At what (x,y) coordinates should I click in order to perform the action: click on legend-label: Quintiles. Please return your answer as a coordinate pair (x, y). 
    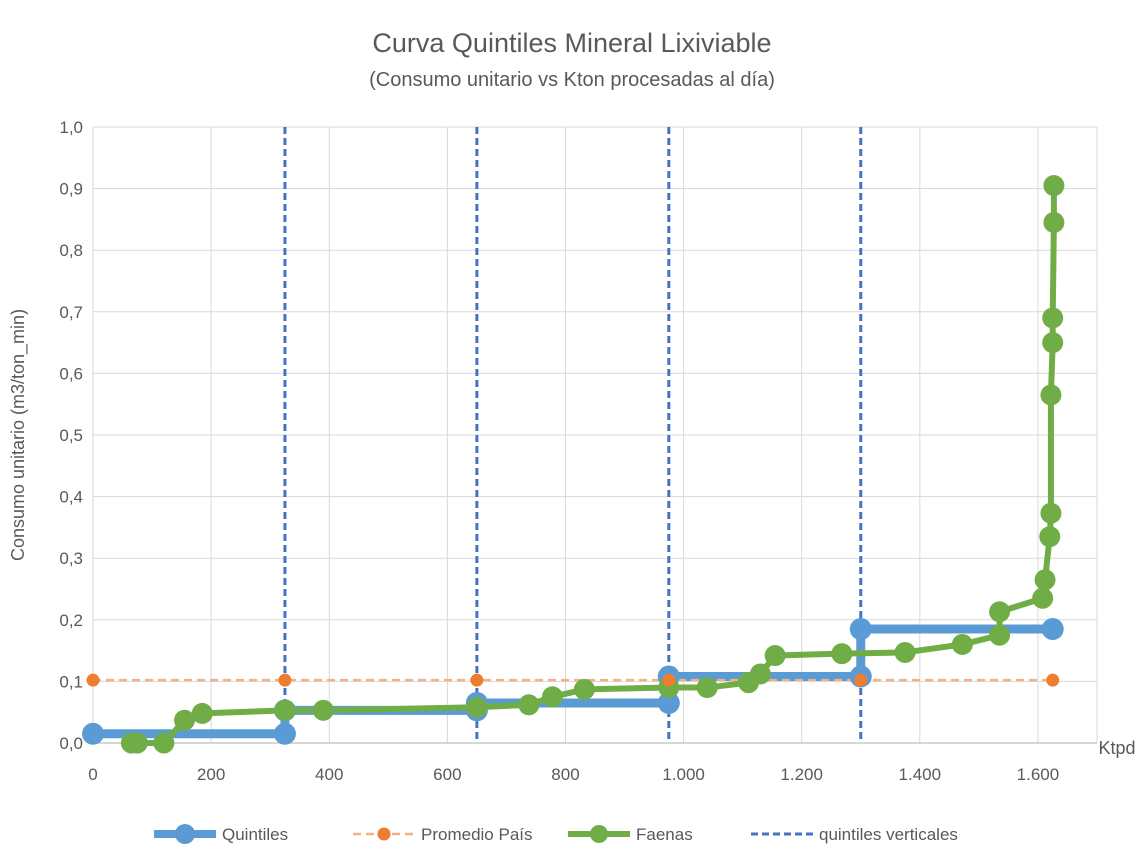
    Looking at the image, I should click on (255, 834).